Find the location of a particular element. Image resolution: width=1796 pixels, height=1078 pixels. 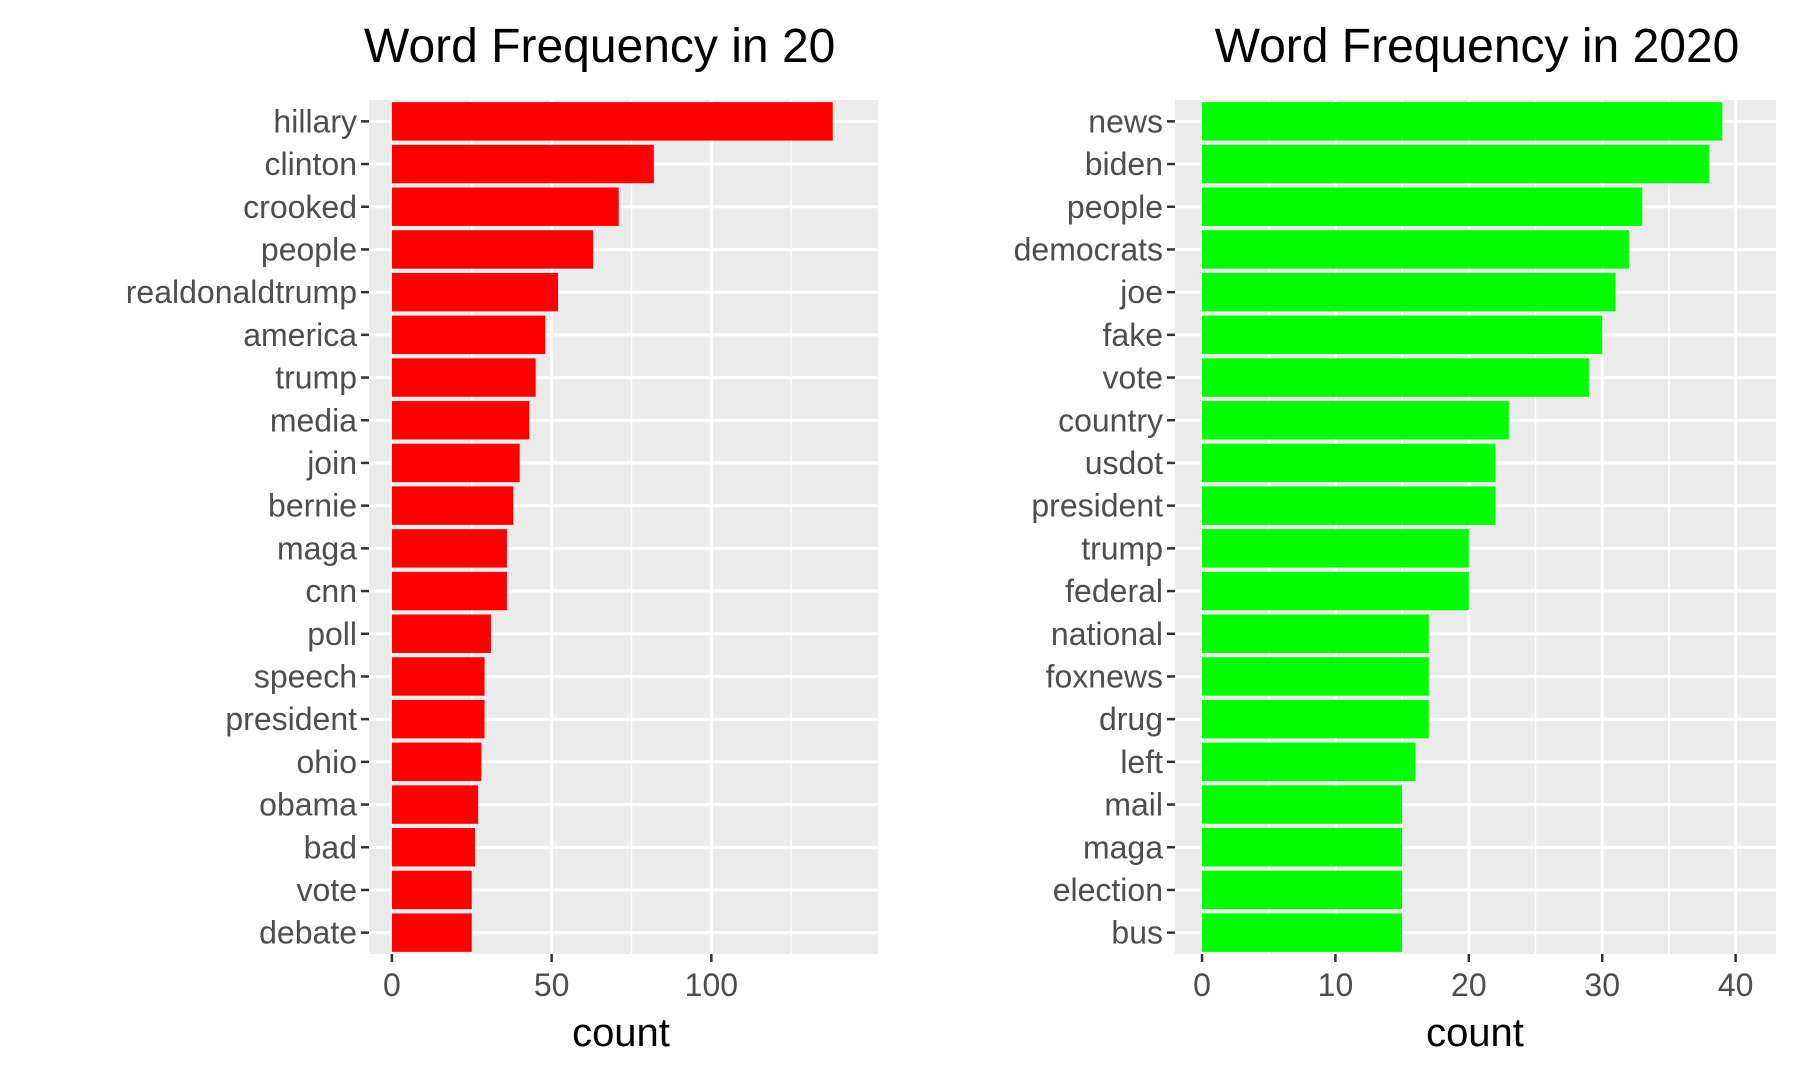

chart-left-category-label: poll is located at coordinates (332, 634).